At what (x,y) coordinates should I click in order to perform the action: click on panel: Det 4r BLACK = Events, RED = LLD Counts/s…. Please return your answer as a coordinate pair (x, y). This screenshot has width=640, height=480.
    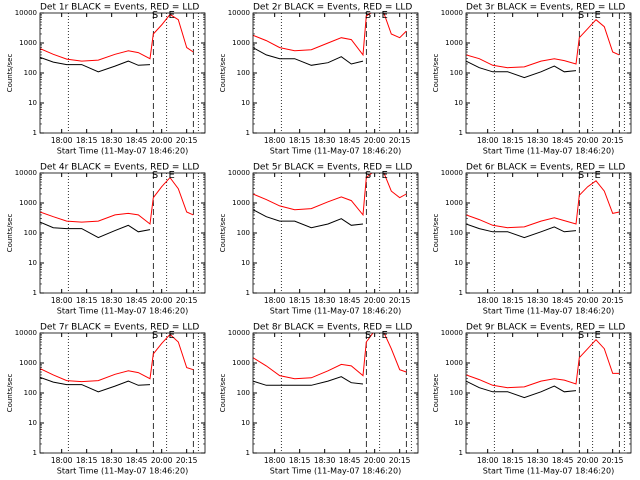
    Looking at the image, I should click on (106, 239).